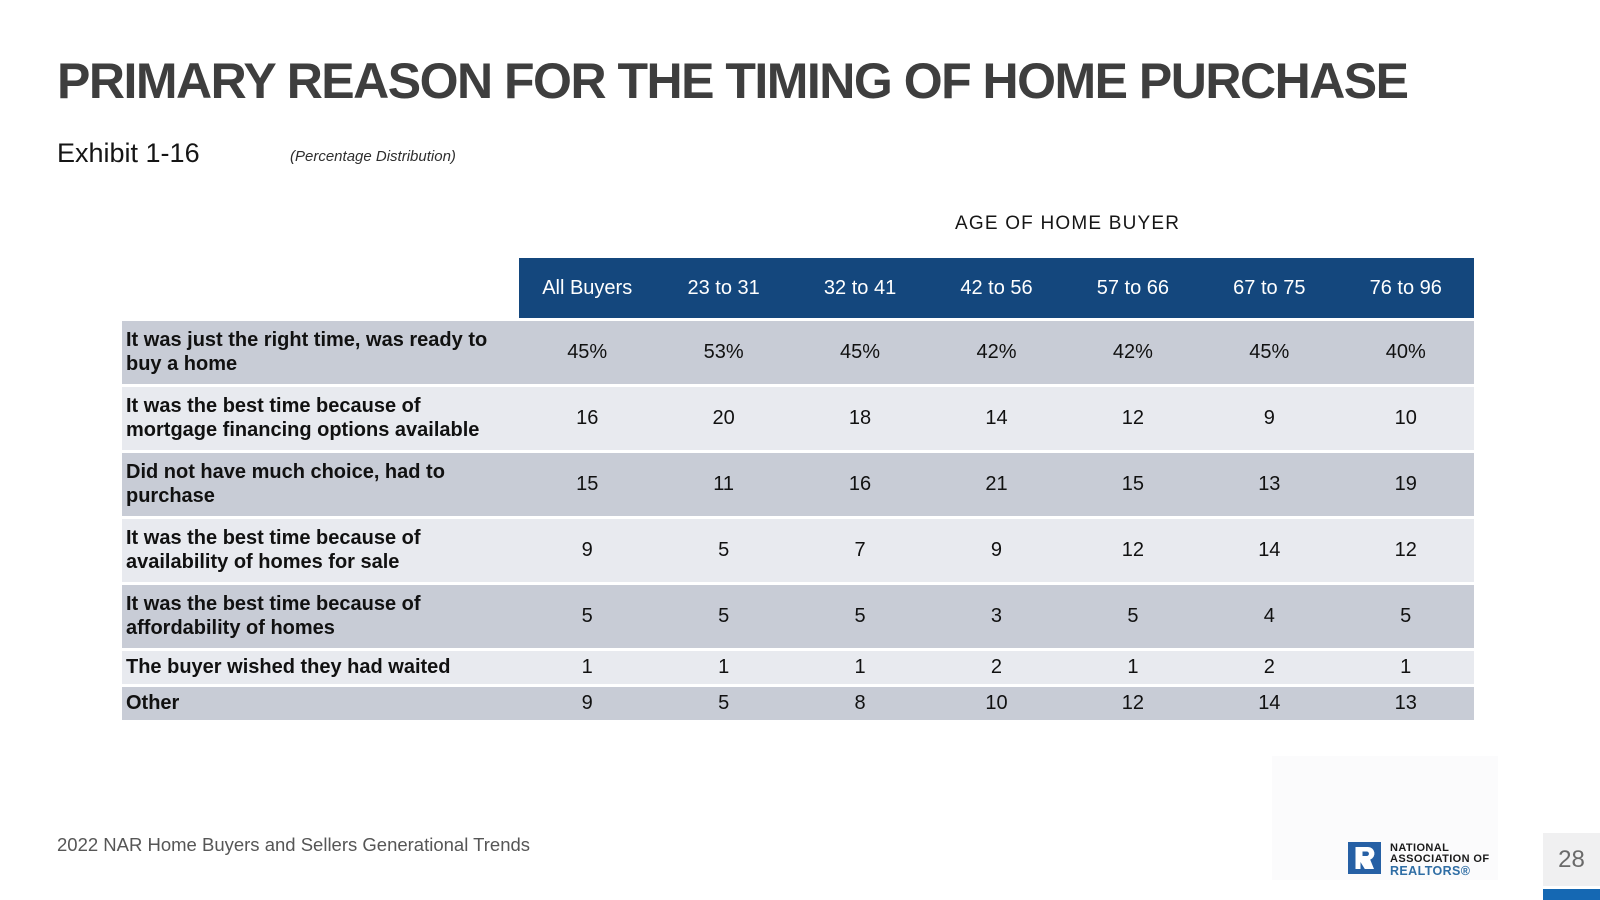  What do you see at coordinates (587, 287) in the screenshot?
I see `column-header-all-buyers: All Buyers` at bounding box center [587, 287].